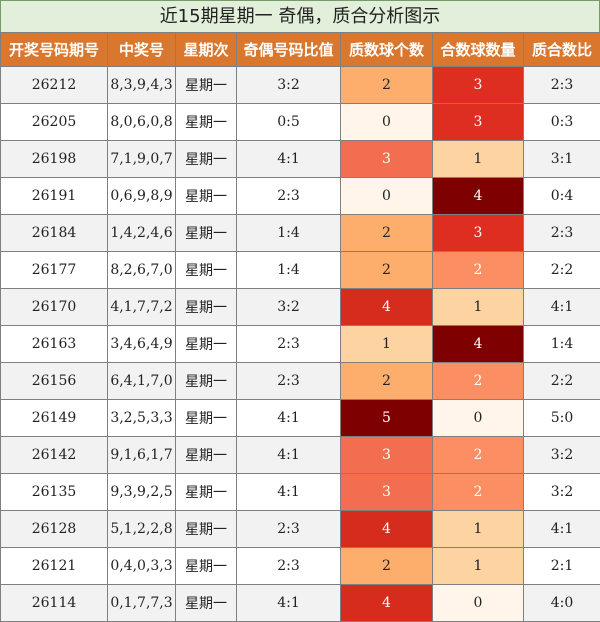  I want to click on table-row: 26212 8,3,9,4,3 星期一 3:2 2 3 2:3, so click(300, 85).